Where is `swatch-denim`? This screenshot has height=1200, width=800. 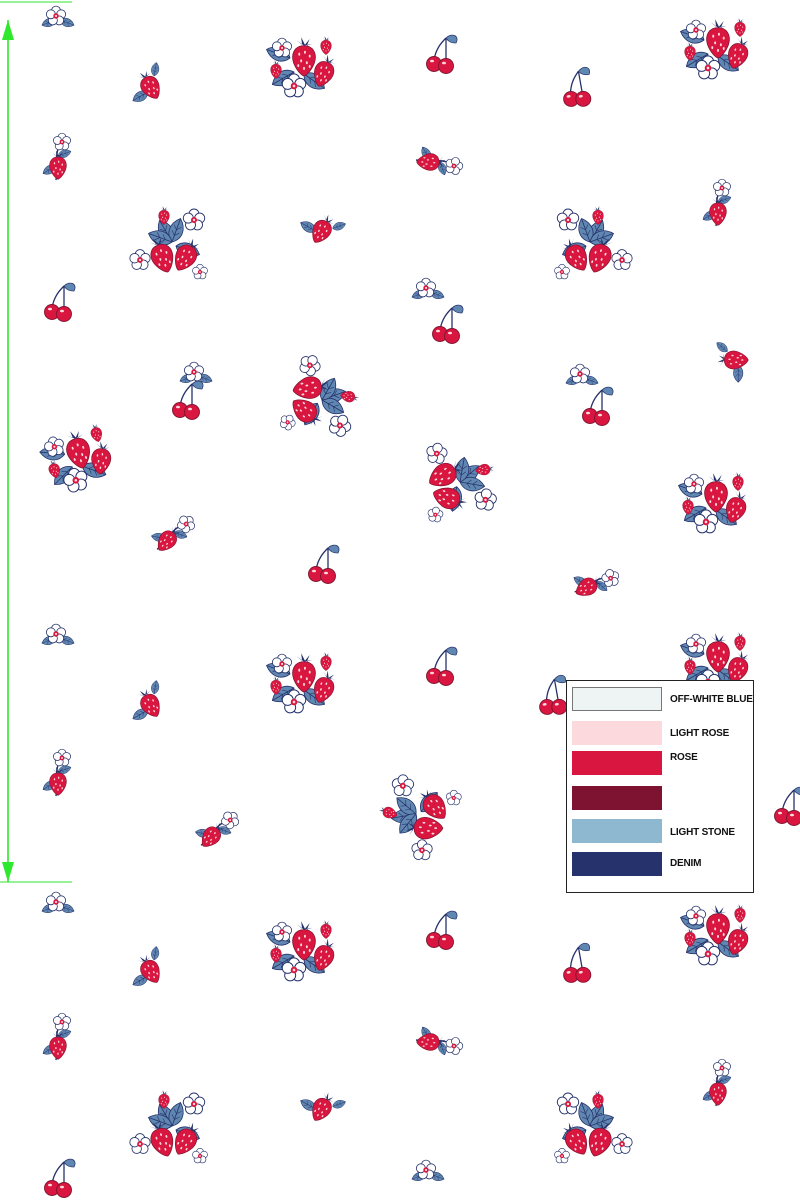 swatch-denim is located at coordinates (617, 864).